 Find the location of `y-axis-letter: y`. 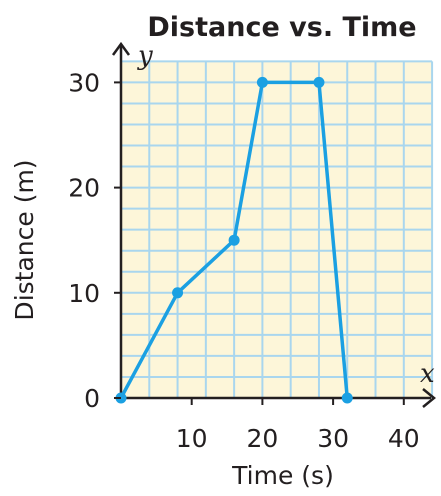

y-axis-letter: y is located at coordinates (145, 56).